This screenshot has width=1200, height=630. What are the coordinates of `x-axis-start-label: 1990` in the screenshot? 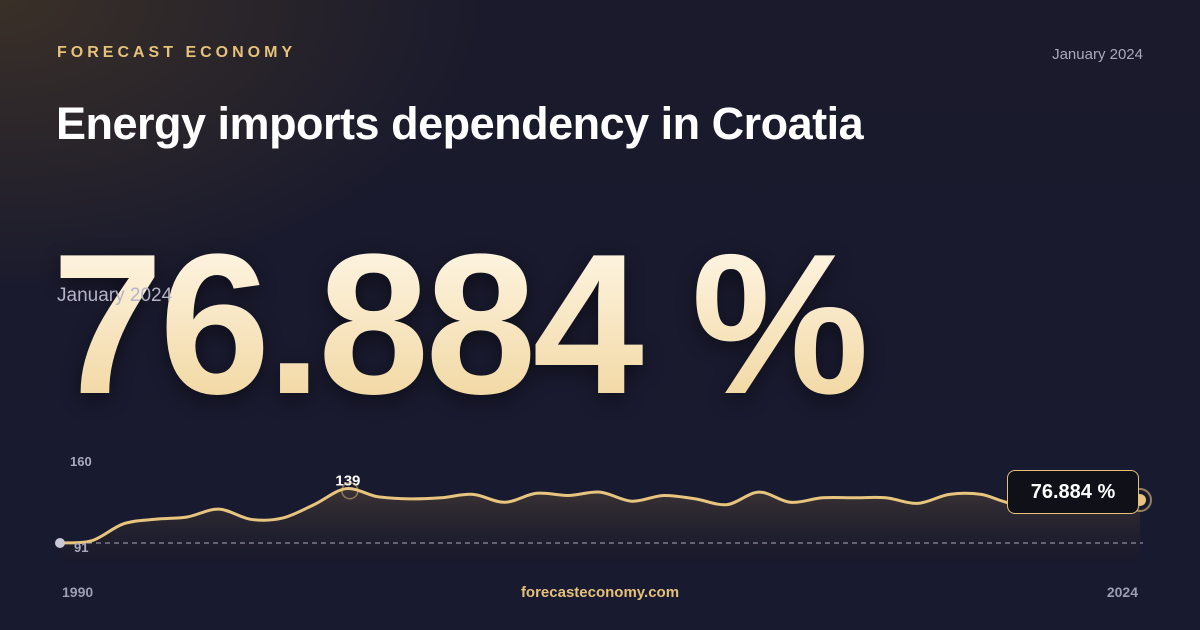 It's located at (78, 592).